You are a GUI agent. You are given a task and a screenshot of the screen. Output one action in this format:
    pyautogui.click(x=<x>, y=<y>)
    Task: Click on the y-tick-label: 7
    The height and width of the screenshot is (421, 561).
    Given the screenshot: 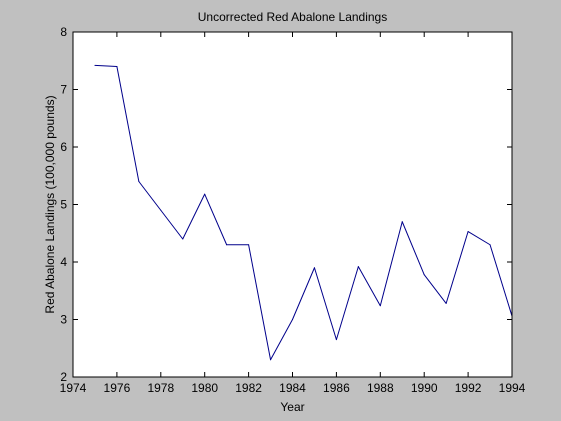 What is the action you would take?
    pyautogui.click(x=63, y=90)
    